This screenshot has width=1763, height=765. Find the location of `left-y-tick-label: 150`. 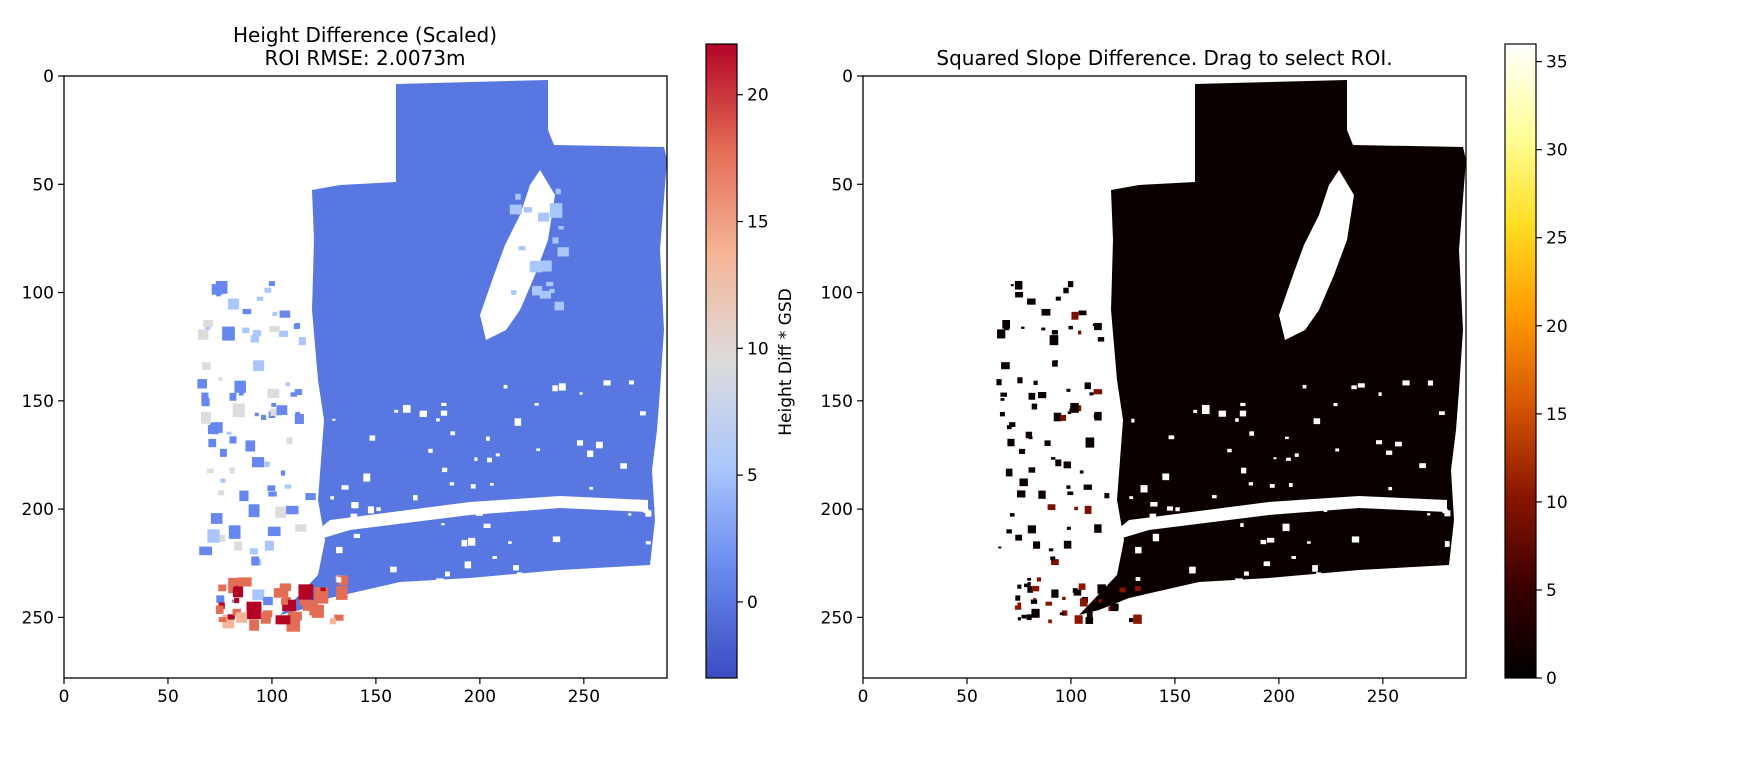

left-y-tick-label: 150 is located at coordinates (38, 402).